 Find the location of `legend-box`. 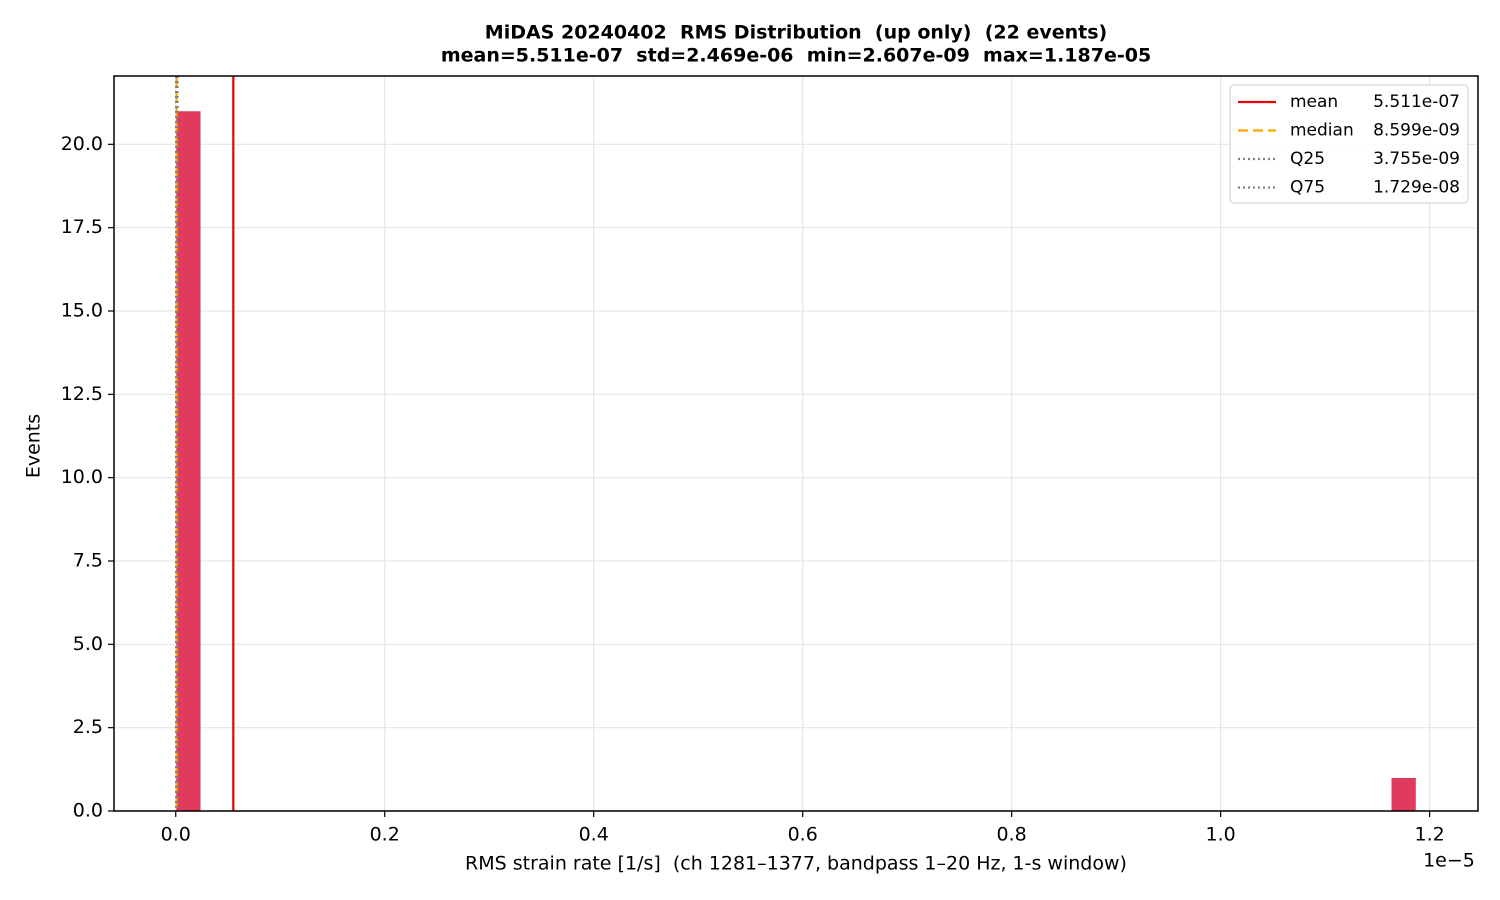

legend-box is located at coordinates (1349, 144).